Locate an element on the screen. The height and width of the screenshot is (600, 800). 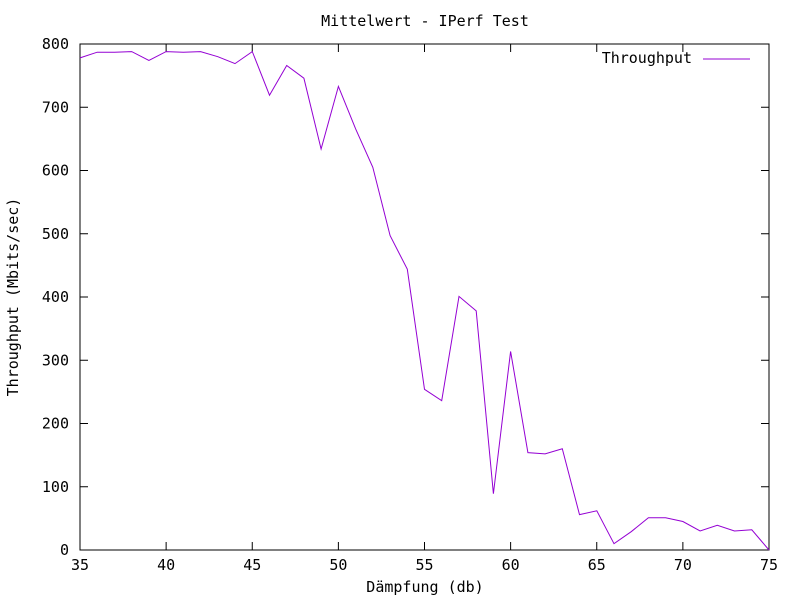
x-tick-label: 45 is located at coordinates (252, 565).